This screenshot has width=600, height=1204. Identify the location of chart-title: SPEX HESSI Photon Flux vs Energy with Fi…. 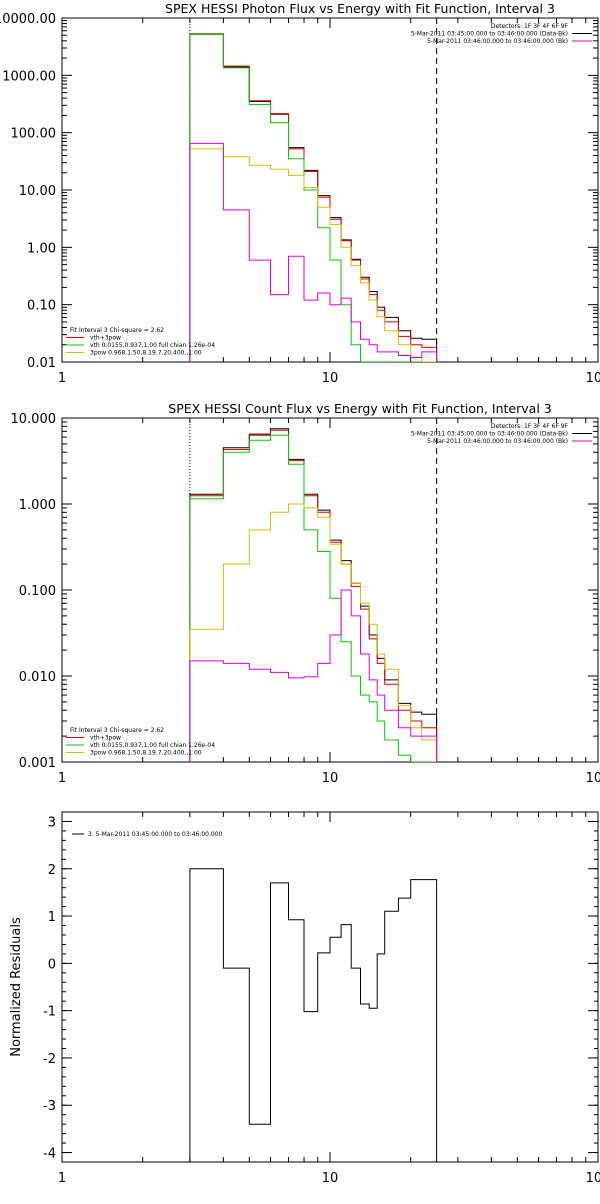
(360, 8).